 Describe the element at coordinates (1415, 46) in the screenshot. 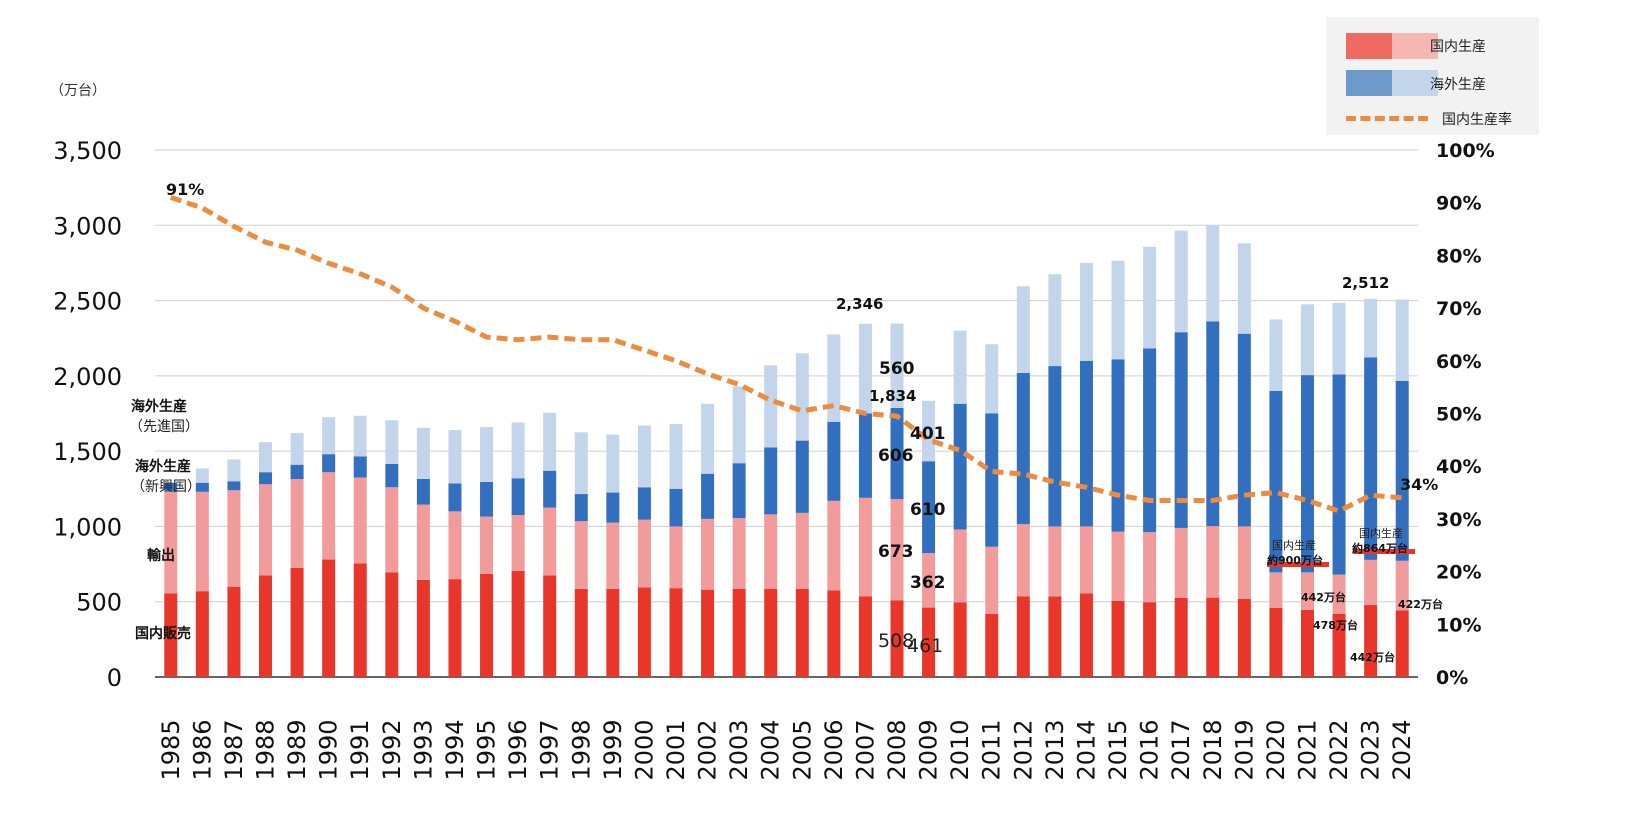

I see `legend-domestic-light-swatch` at that location.